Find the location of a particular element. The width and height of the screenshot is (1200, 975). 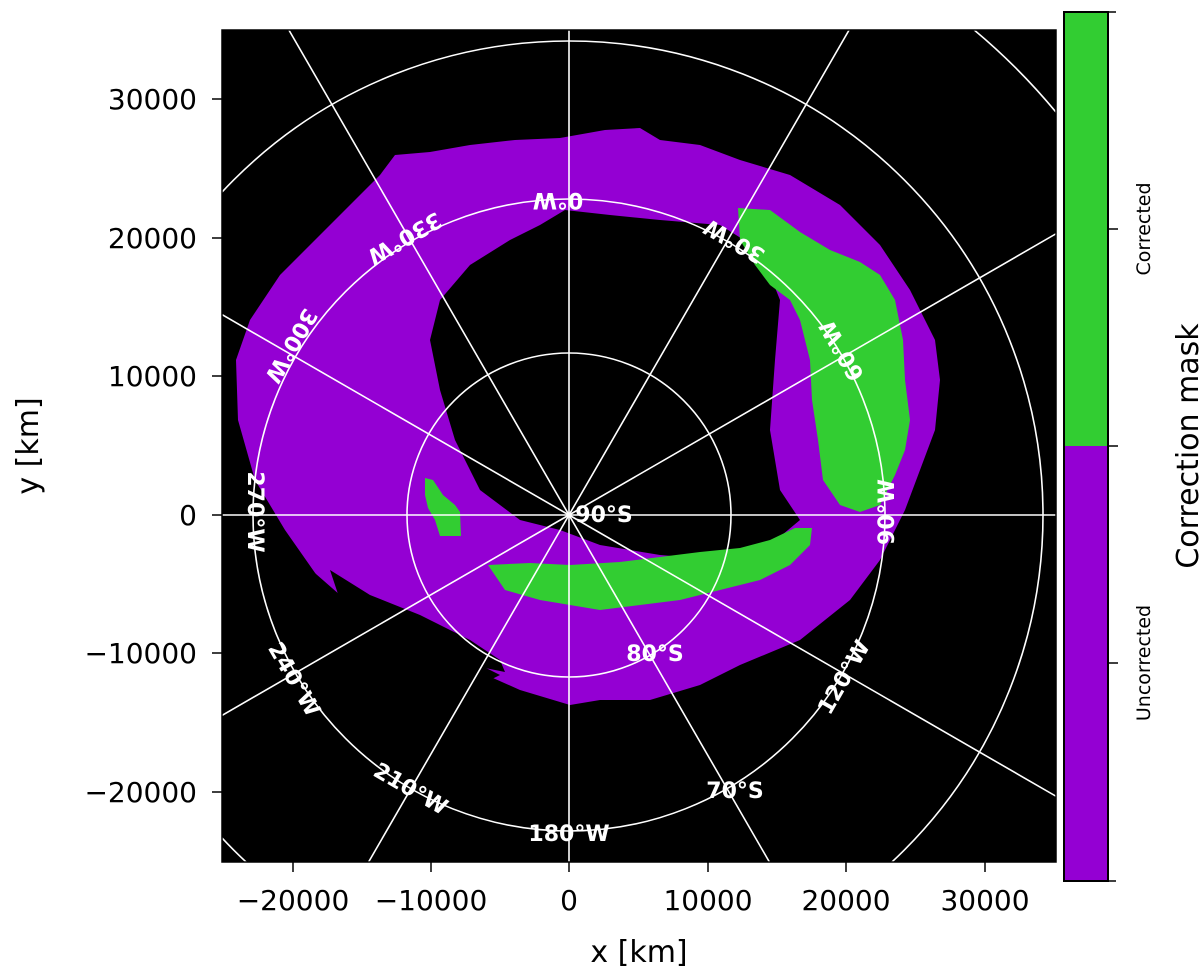

colorbar-corrected-segment is located at coordinates (1086, 229).